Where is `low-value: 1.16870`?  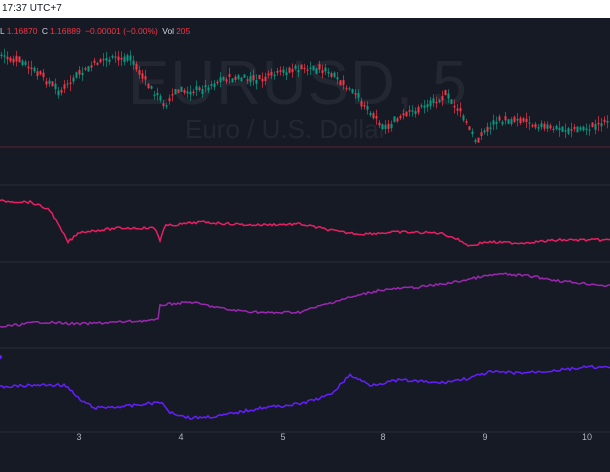
low-value: 1.16870 is located at coordinates (22, 31).